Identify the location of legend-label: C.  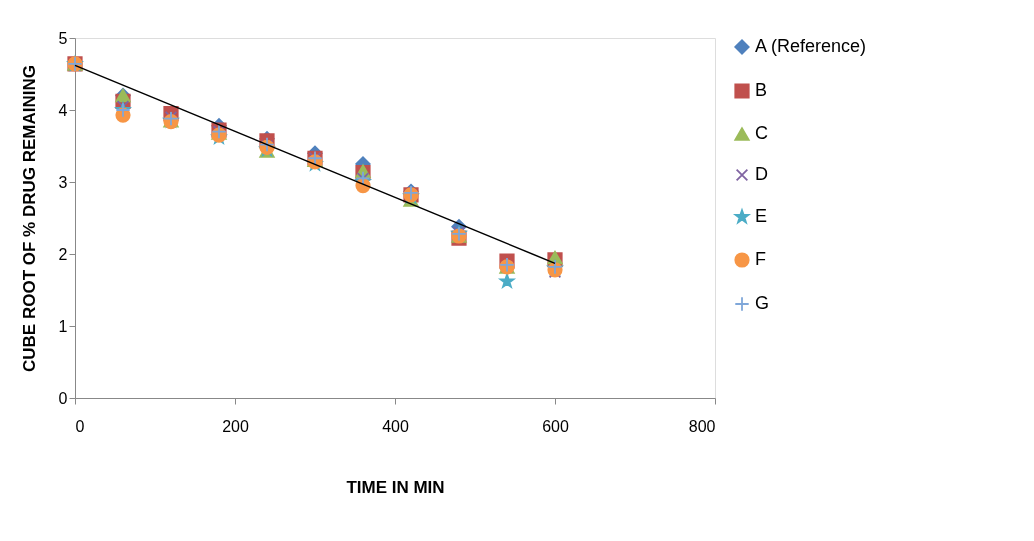
(761, 133).